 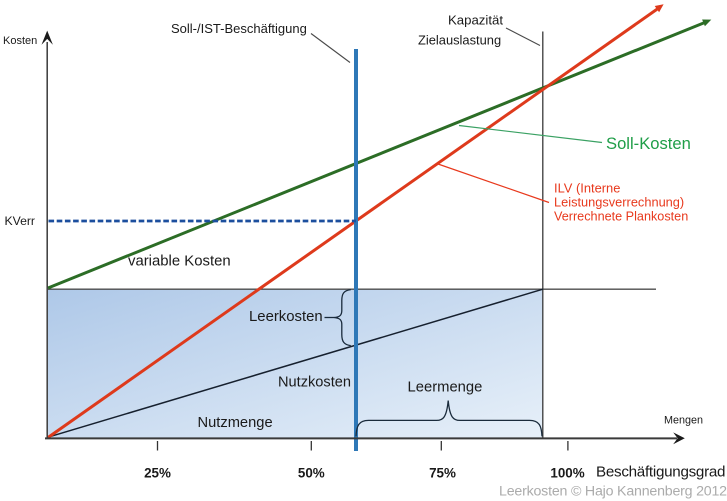 What do you see at coordinates (314, 383) in the screenshot?
I see `svg-text: Nutzkosten` at bounding box center [314, 383].